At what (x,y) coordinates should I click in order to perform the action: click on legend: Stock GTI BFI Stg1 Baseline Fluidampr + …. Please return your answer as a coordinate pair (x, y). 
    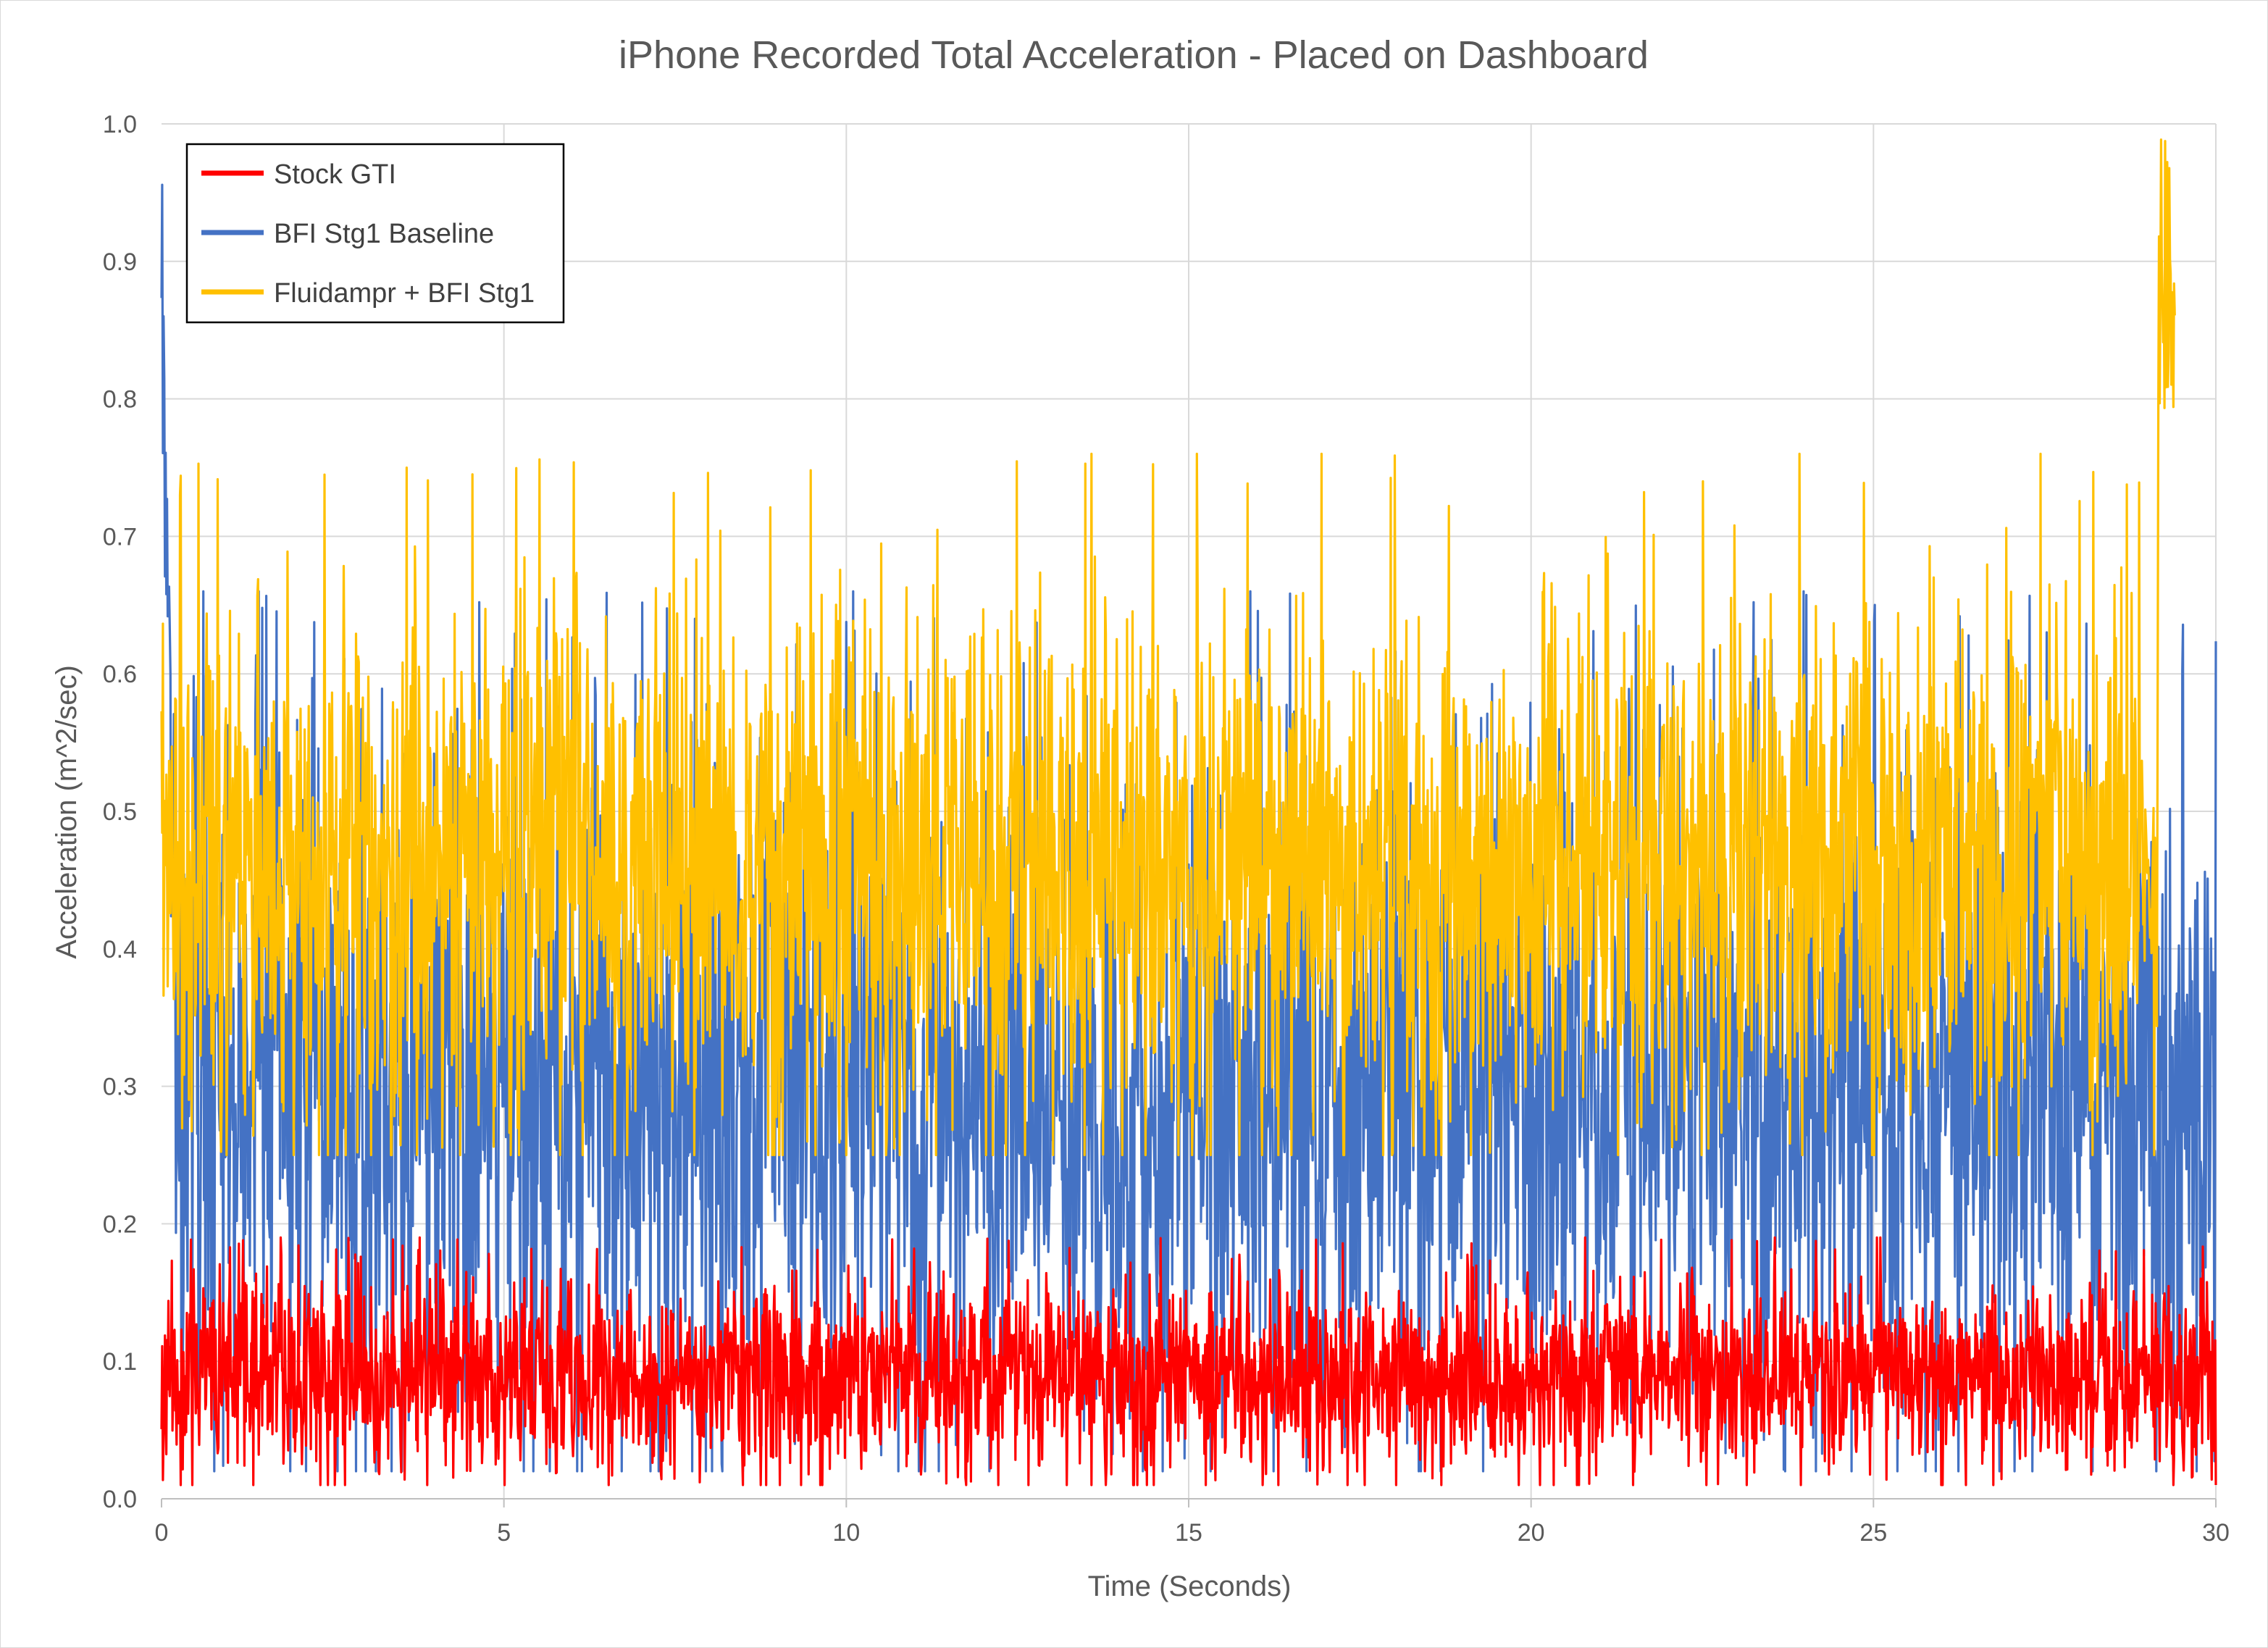
    Looking at the image, I should click on (375, 233).